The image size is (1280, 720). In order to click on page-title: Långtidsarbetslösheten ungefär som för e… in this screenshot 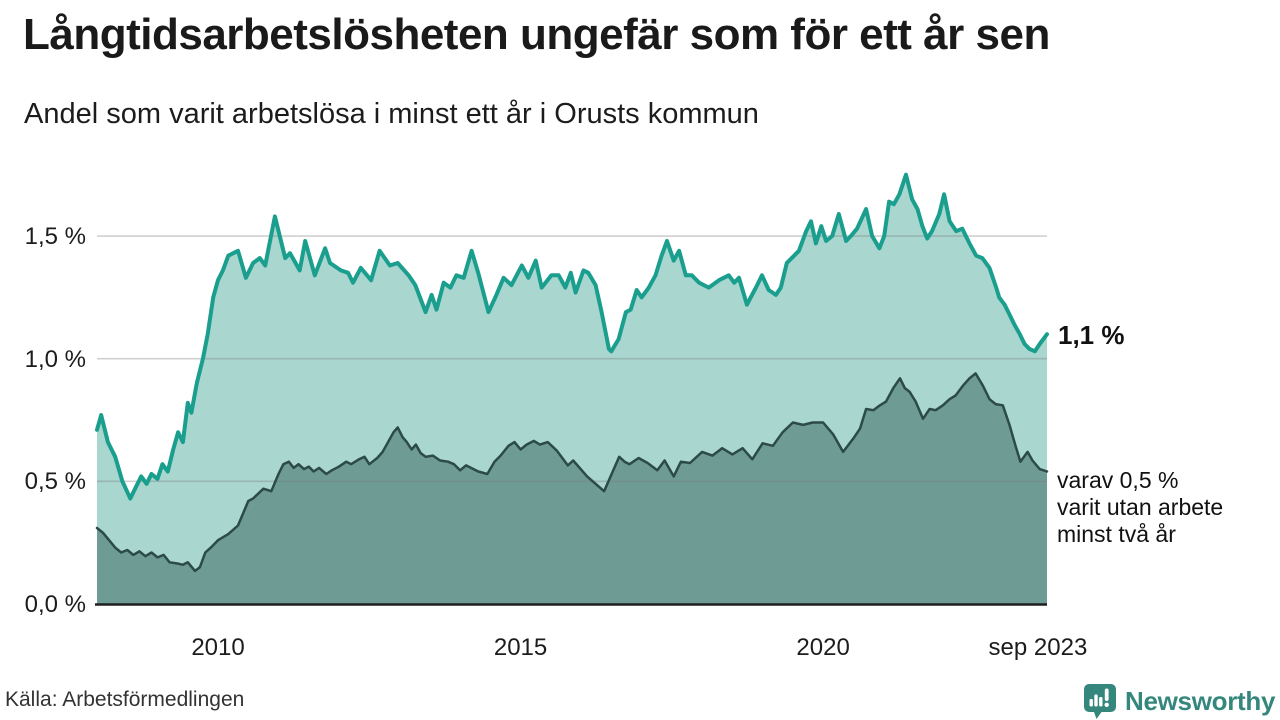, I will do `click(536, 34)`.